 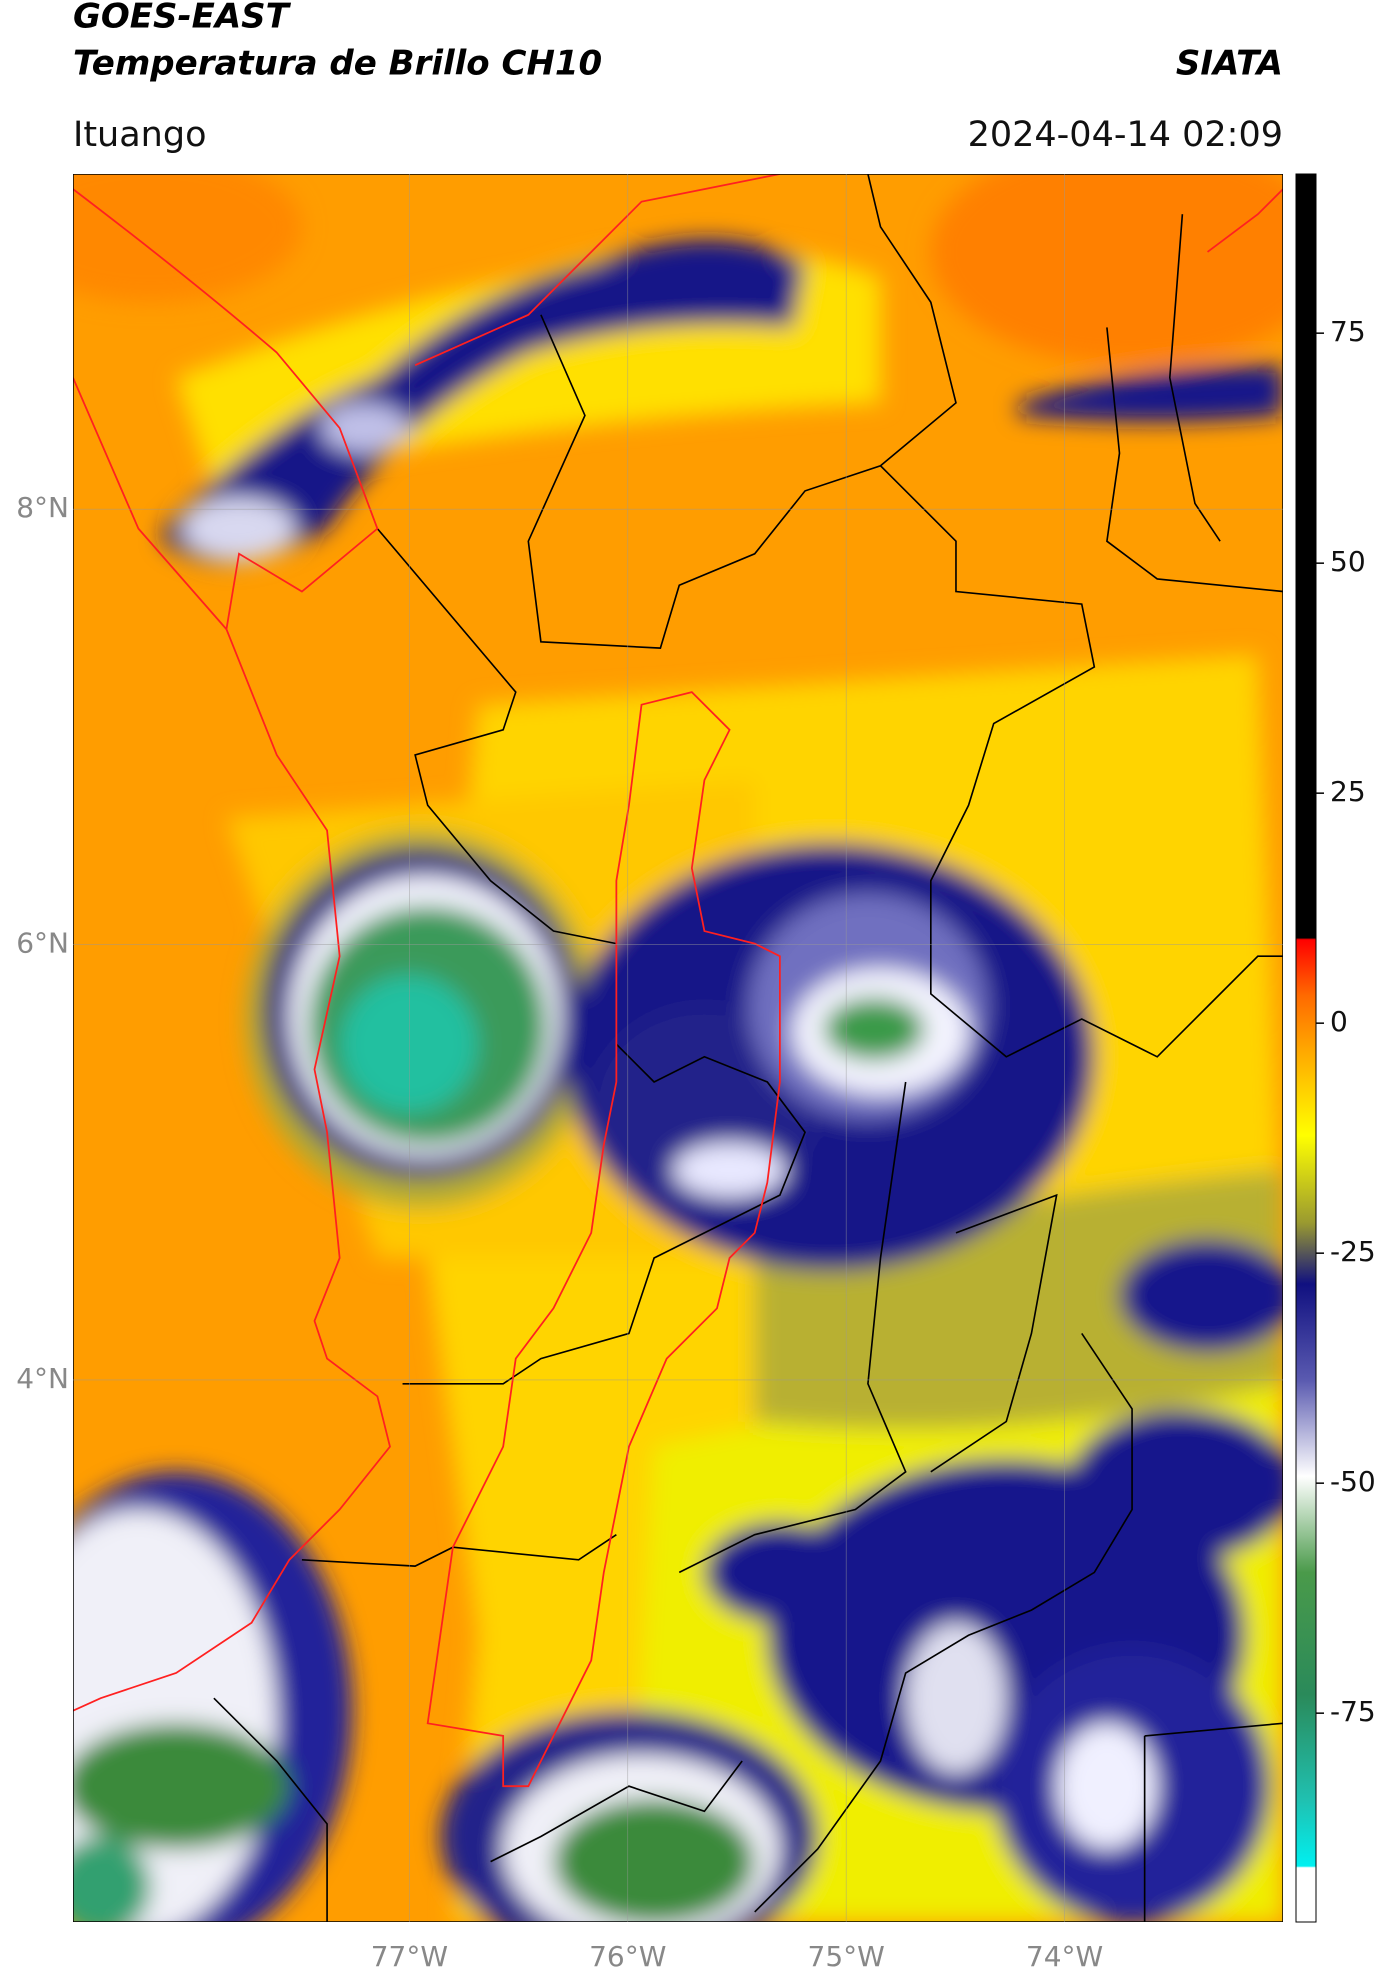 I want to click on colorbar-tick-label: -25, so click(x=1353, y=1251).